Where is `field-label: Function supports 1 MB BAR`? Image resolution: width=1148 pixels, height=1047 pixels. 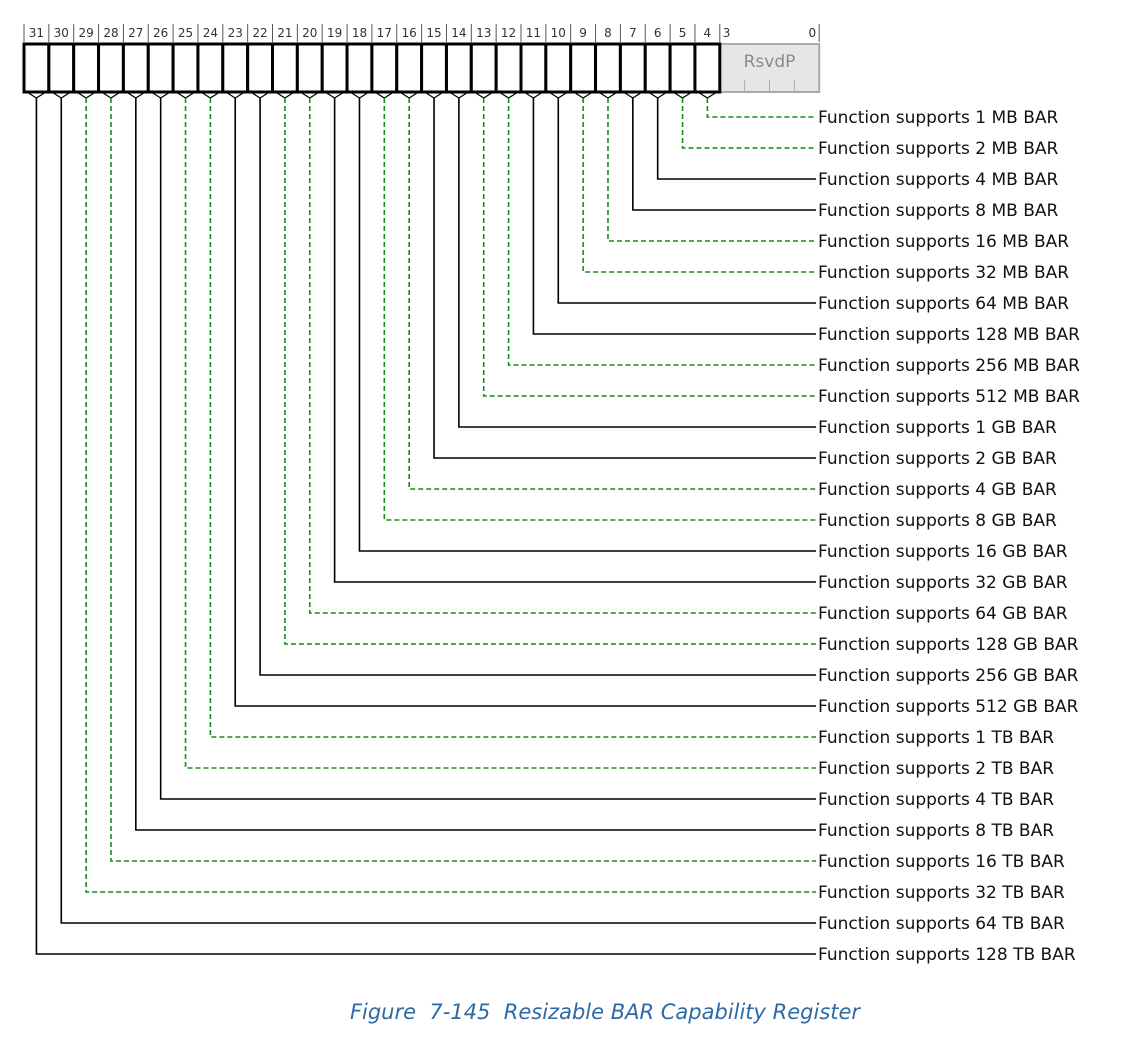
field-label: Function supports 1 MB BAR is located at coordinates (938, 118).